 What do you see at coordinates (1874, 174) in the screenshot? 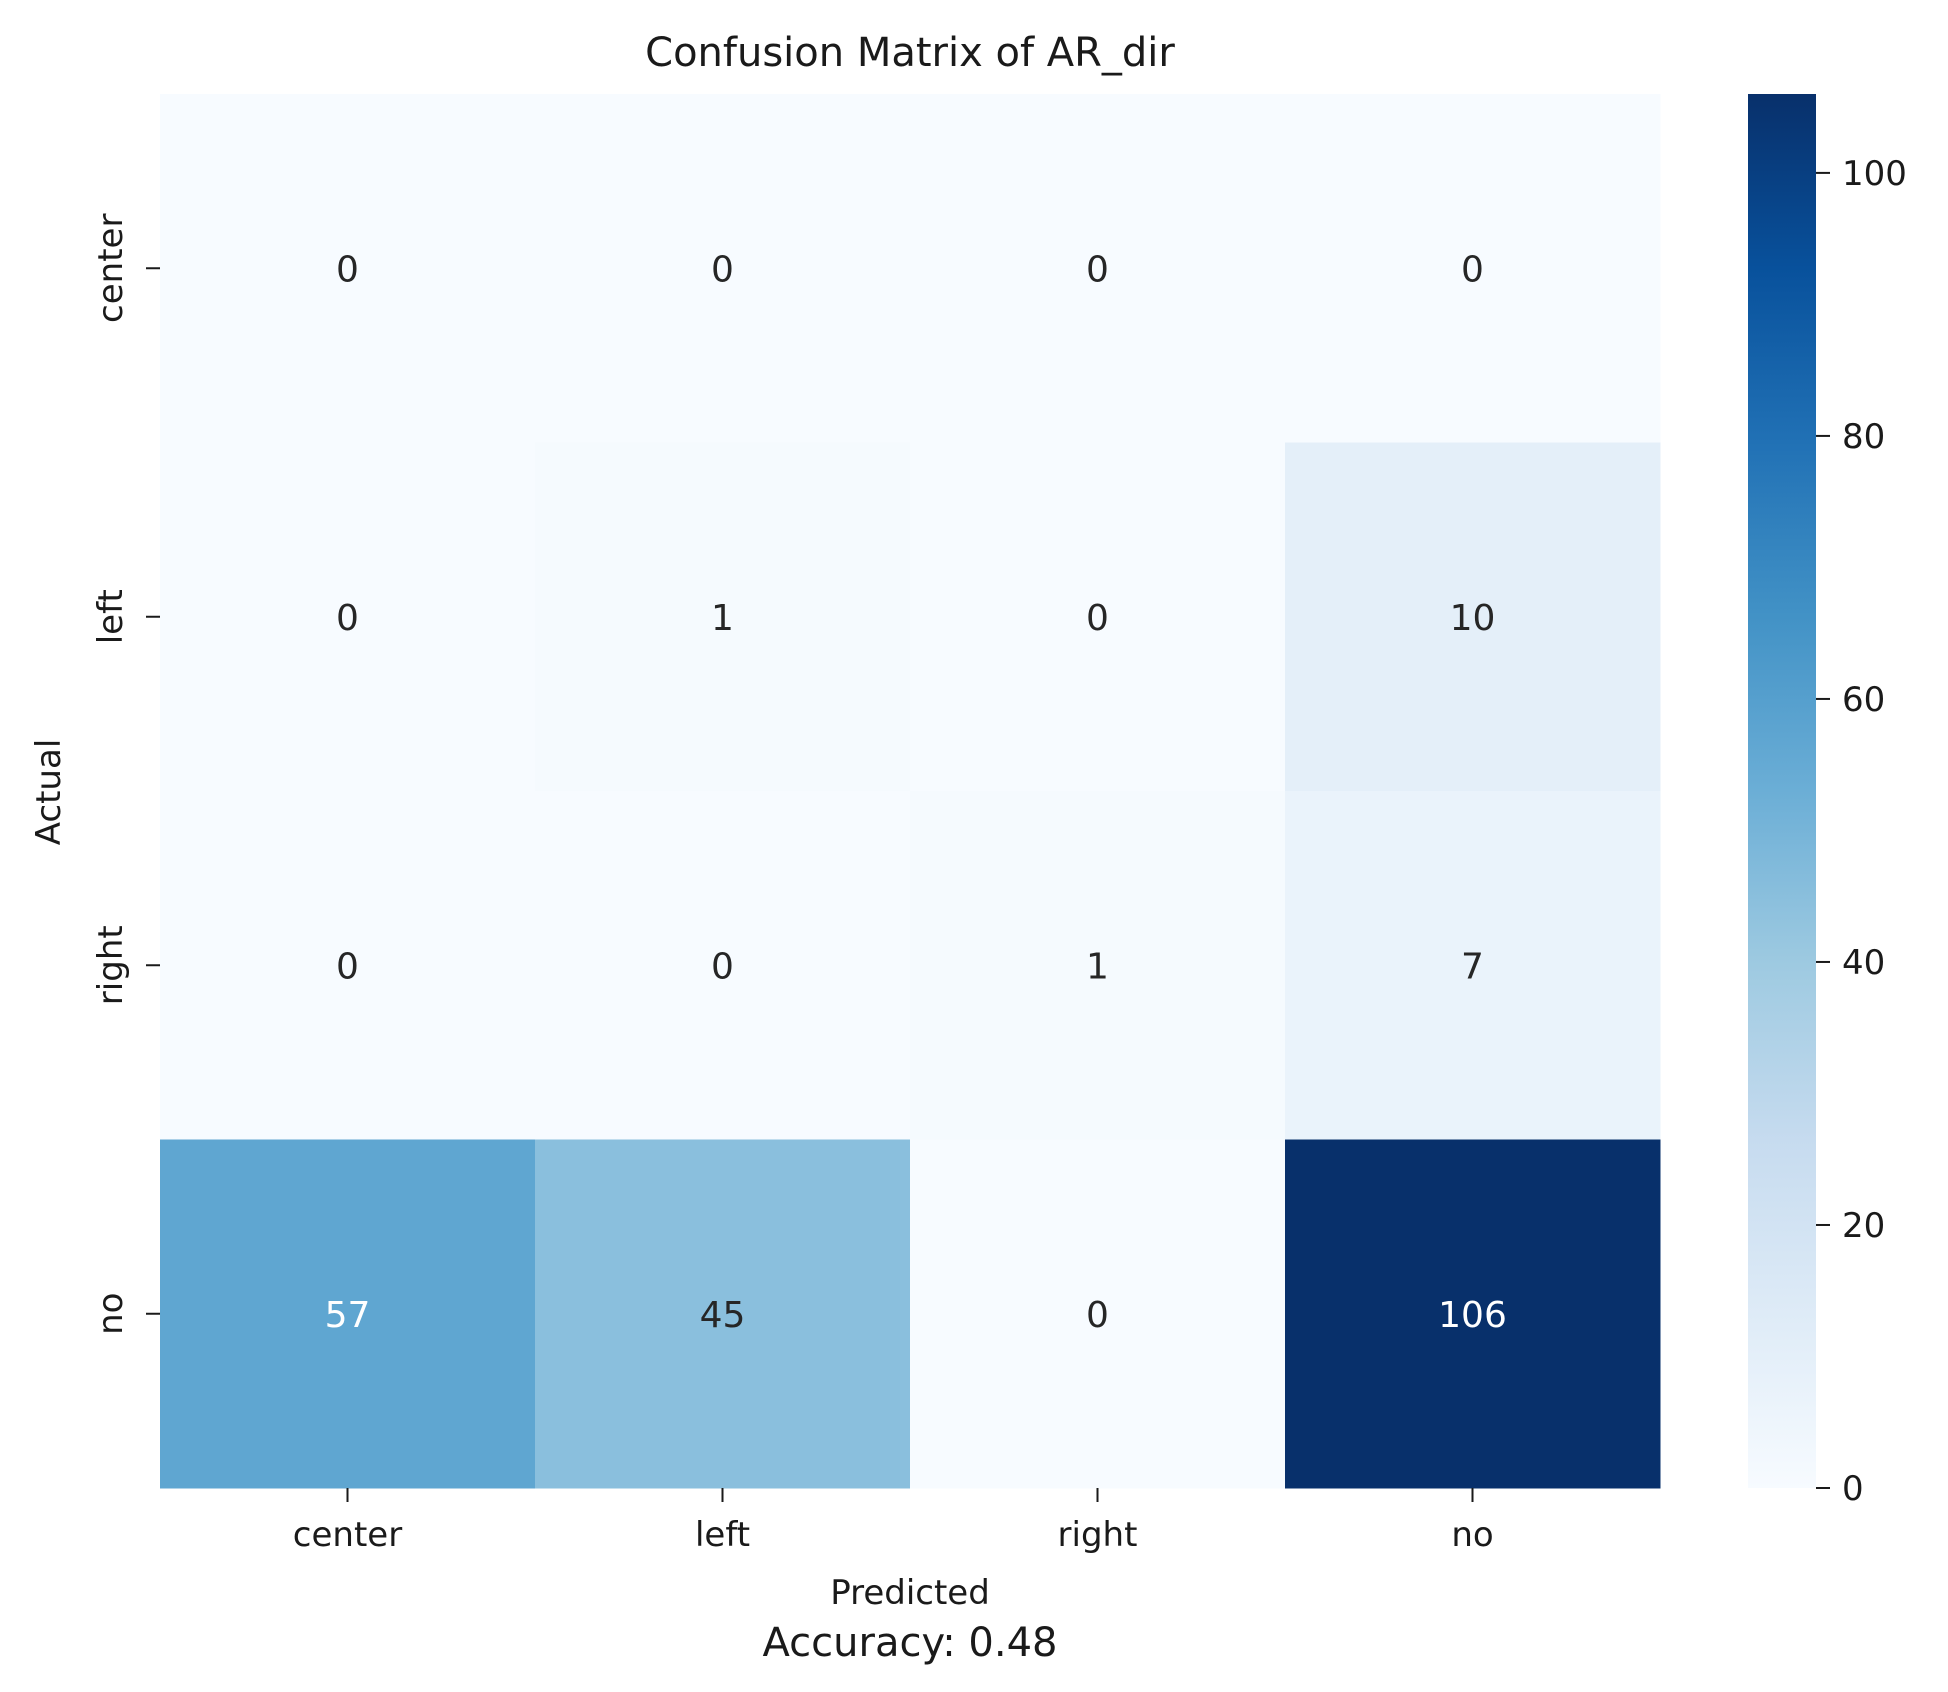
I see `colorbar-tick-label: 100` at bounding box center [1874, 174].